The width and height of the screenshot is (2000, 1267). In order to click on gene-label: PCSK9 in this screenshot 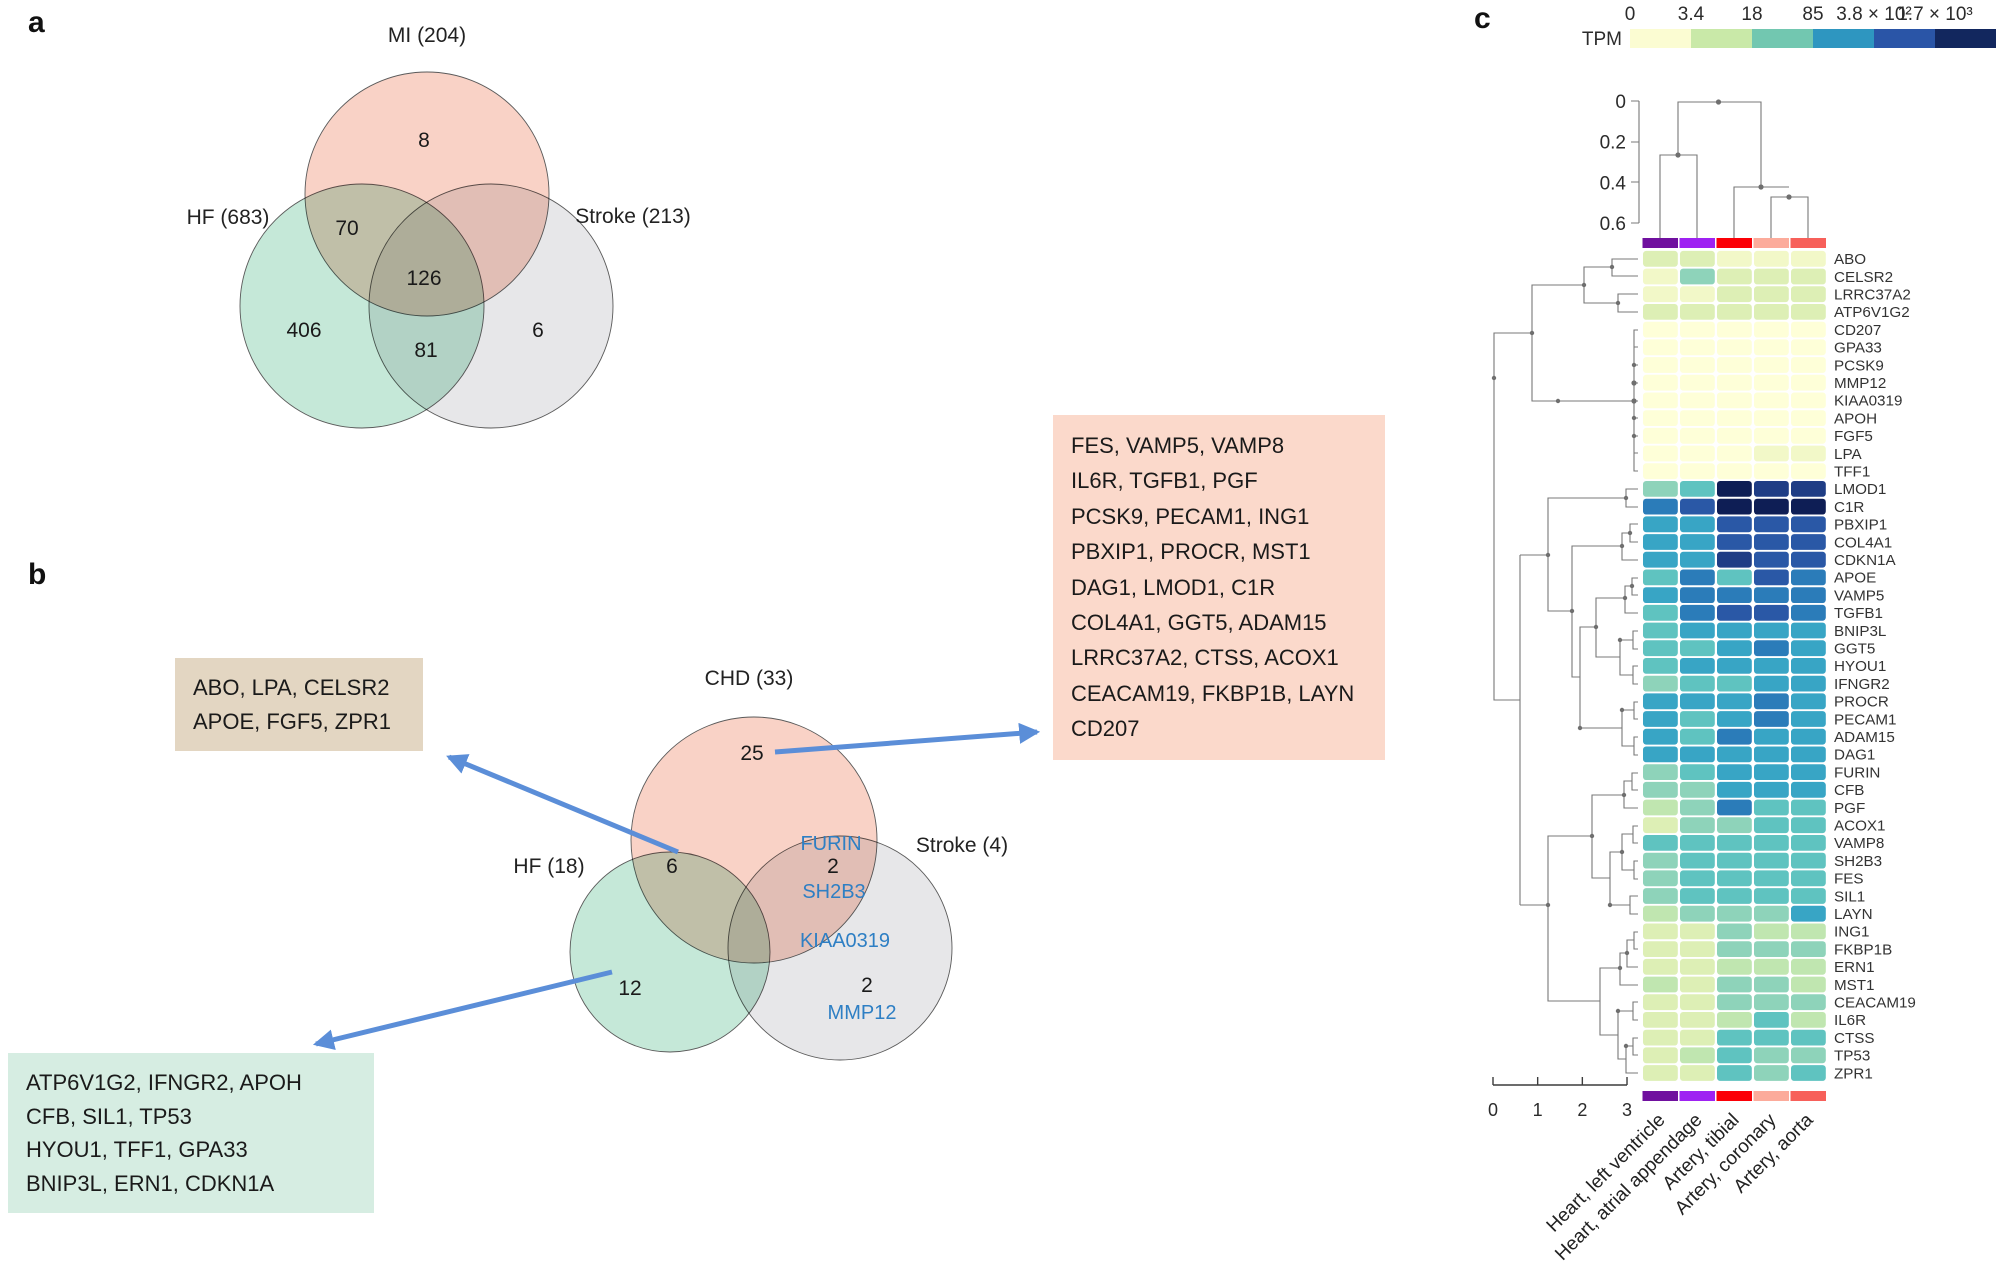, I will do `click(1859, 365)`.